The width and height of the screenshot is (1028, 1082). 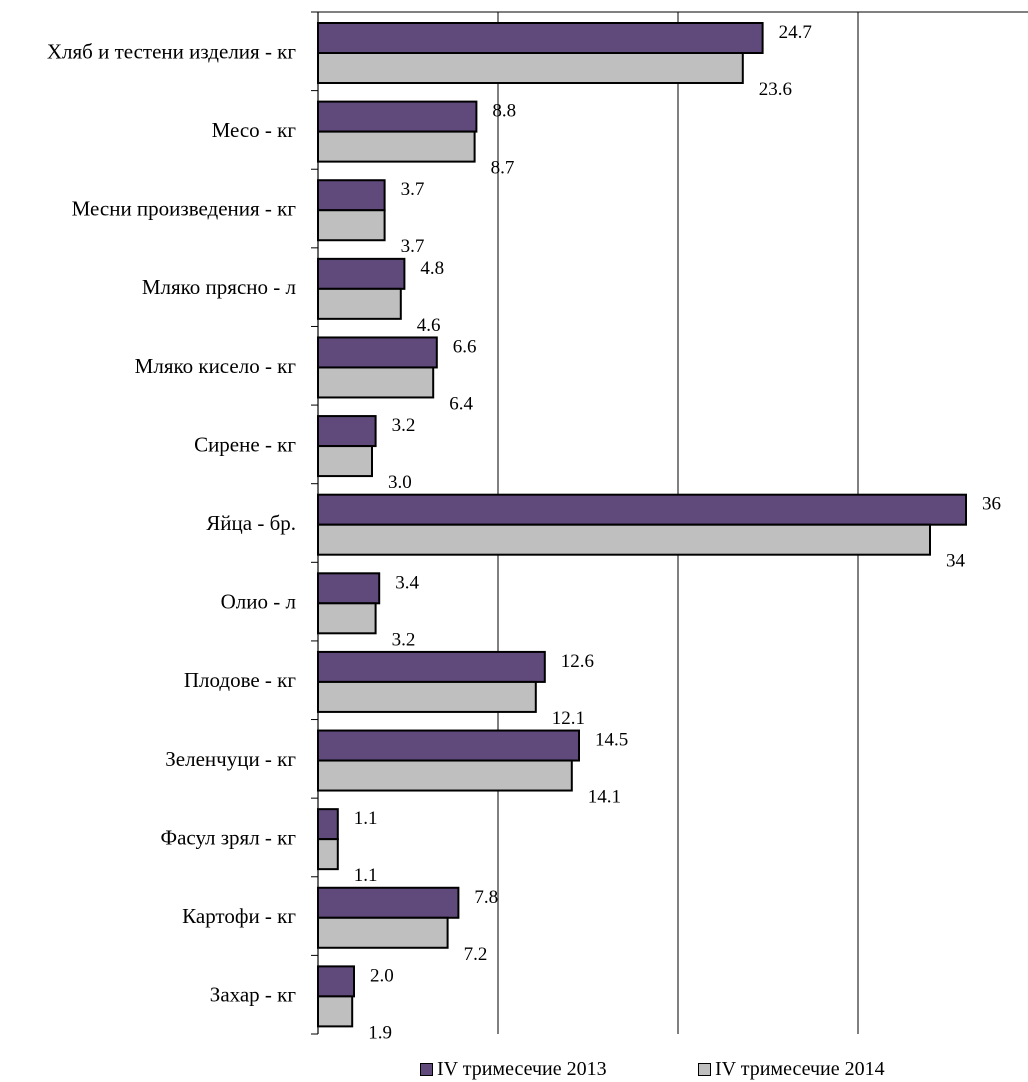 What do you see at coordinates (611, 740) in the screenshot?
I see `data-label-2013: 14.5` at bounding box center [611, 740].